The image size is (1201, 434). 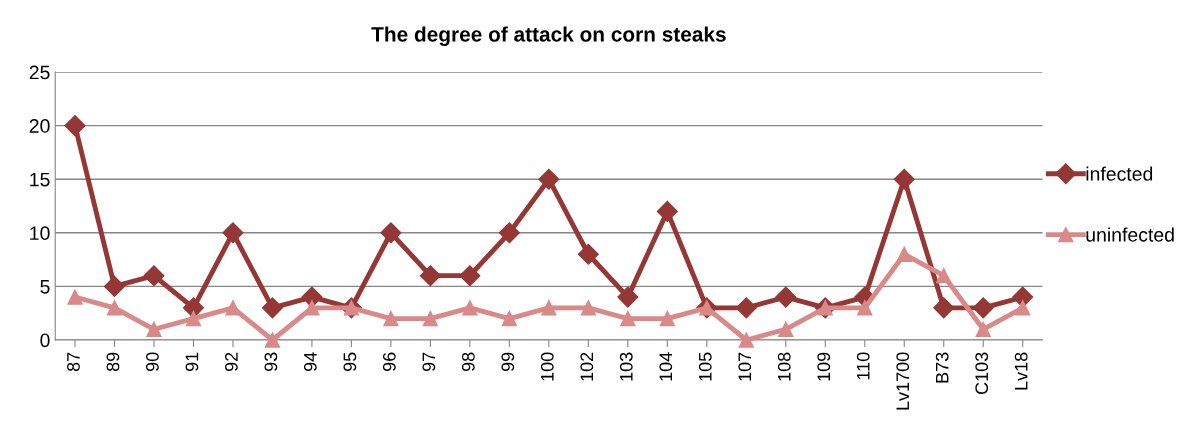 I want to click on x-tick-label: 91, so click(x=192, y=362).